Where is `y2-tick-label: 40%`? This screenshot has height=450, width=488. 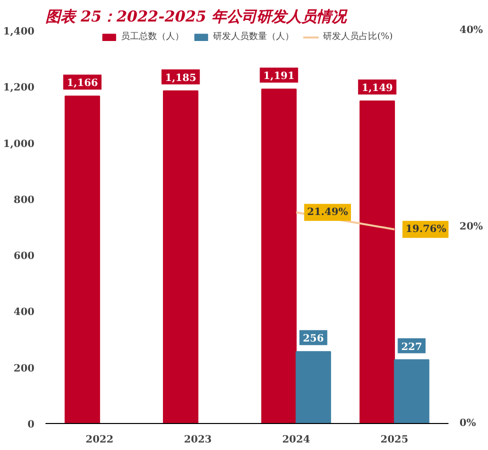
y2-tick-label: 40% is located at coordinates (472, 30).